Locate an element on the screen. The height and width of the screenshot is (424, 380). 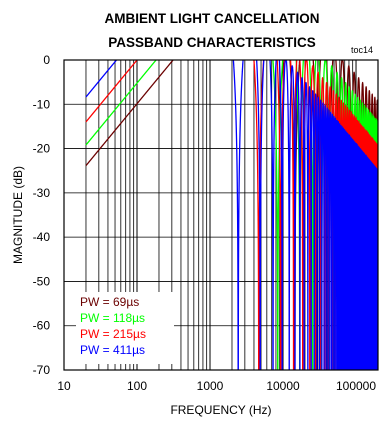
y-tick-label: -60 is located at coordinates (42, 326).